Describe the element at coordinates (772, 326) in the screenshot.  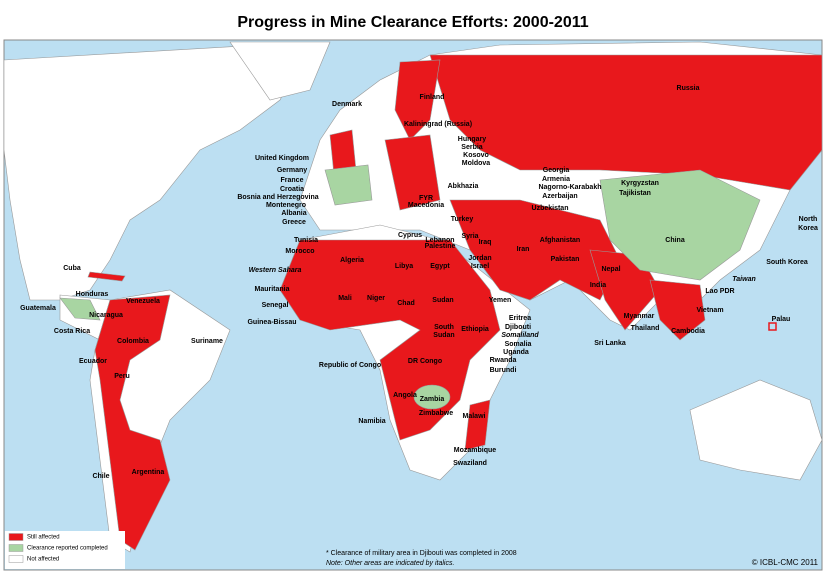
I see `palau-marker` at that location.